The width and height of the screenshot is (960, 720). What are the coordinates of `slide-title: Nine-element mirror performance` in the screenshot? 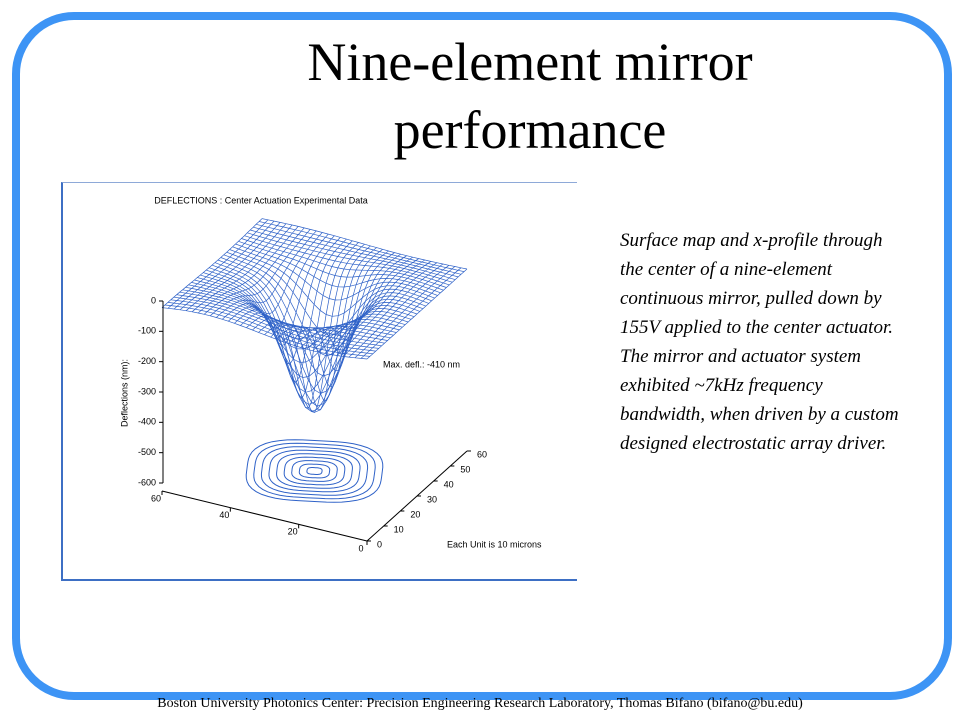 It's located at (530, 96).